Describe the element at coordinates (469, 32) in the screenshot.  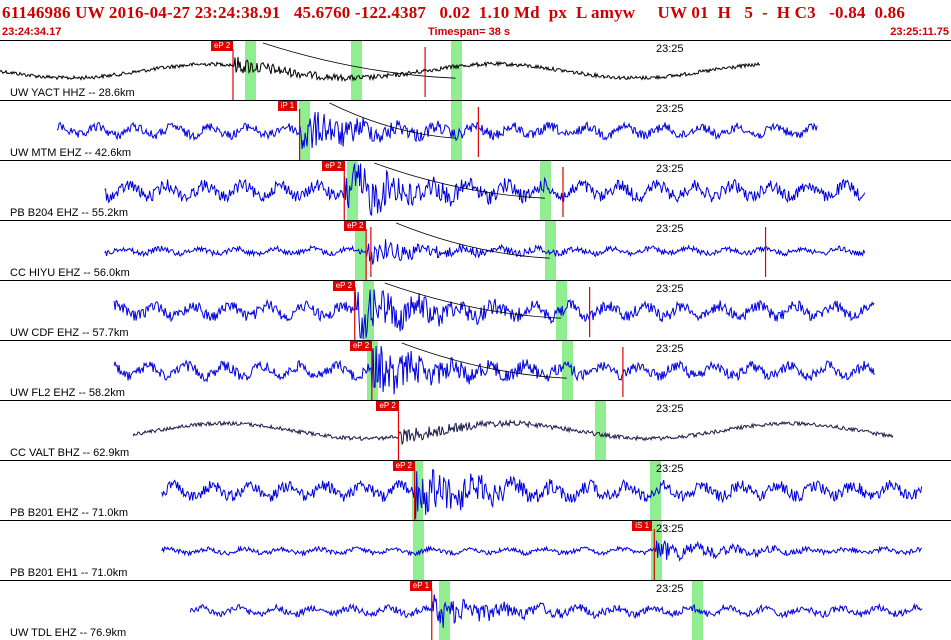
I see `timespan: Timespan= 38 s` at that location.